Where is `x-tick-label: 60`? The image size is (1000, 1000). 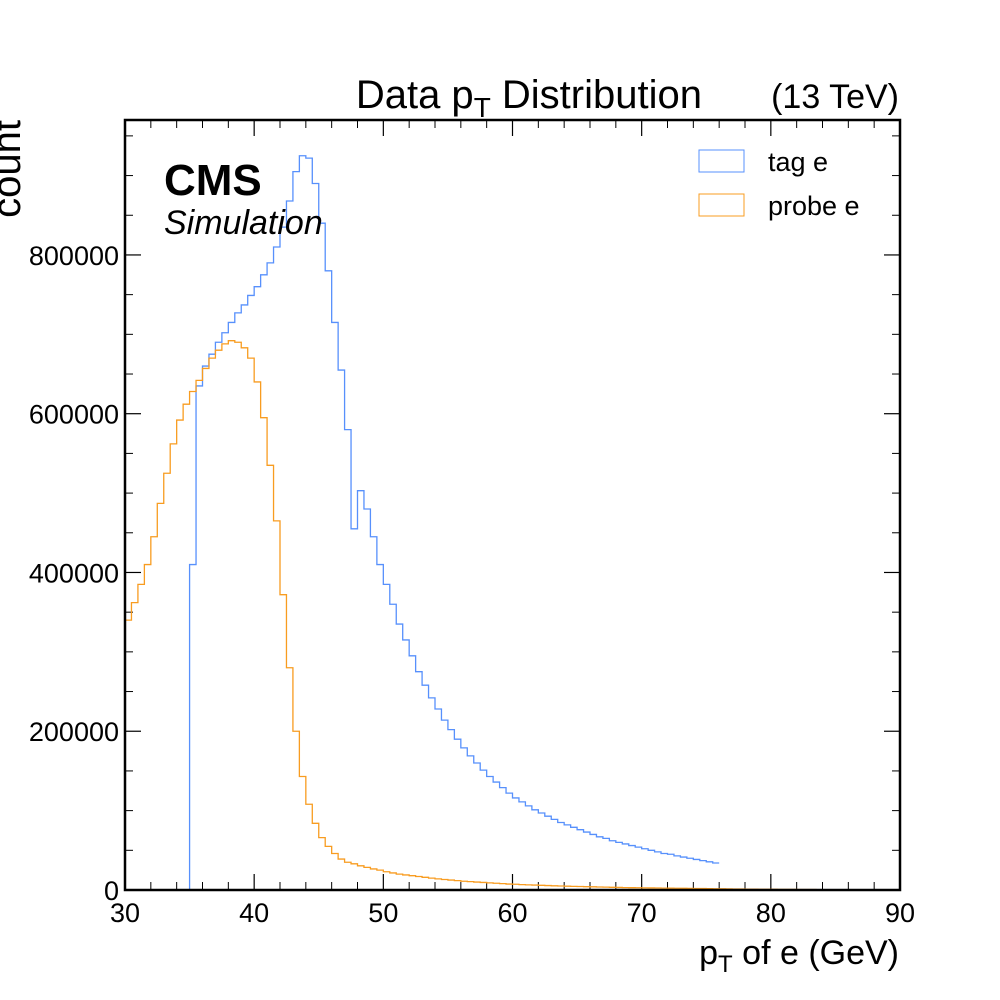
x-tick-label: 60 is located at coordinates (512, 913).